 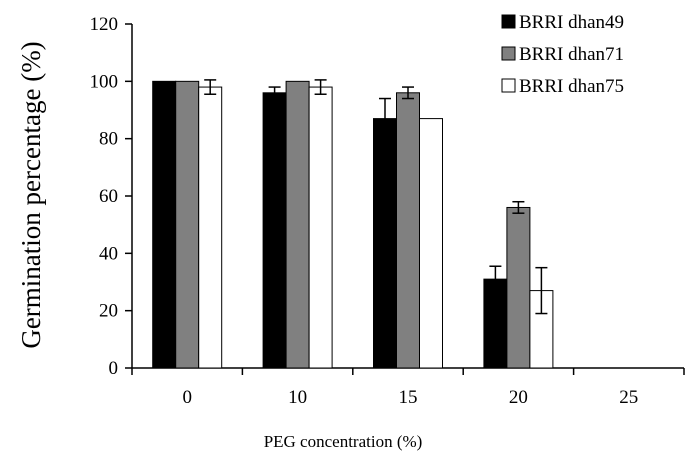 I want to click on y-tick-label: 60, so click(x=108, y=196).